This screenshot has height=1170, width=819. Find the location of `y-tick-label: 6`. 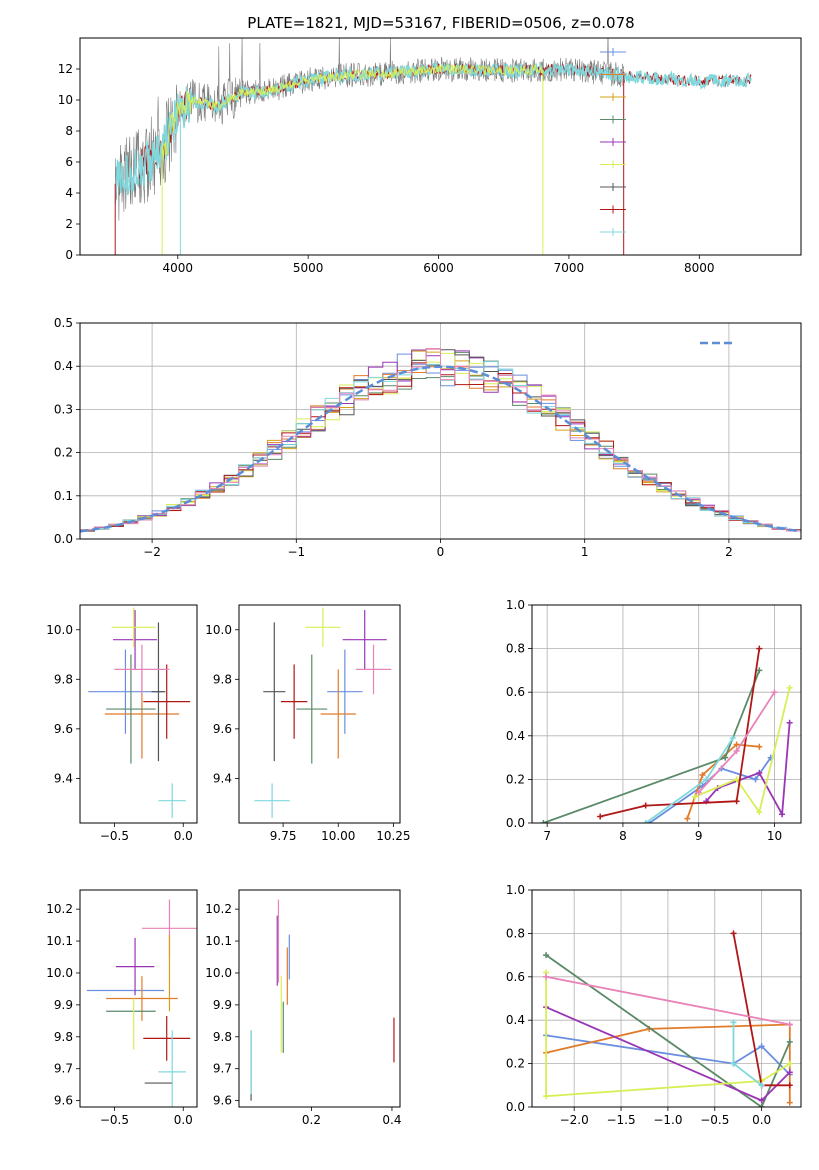

y-tick-label: 6 is located at coordinates (69, 162).